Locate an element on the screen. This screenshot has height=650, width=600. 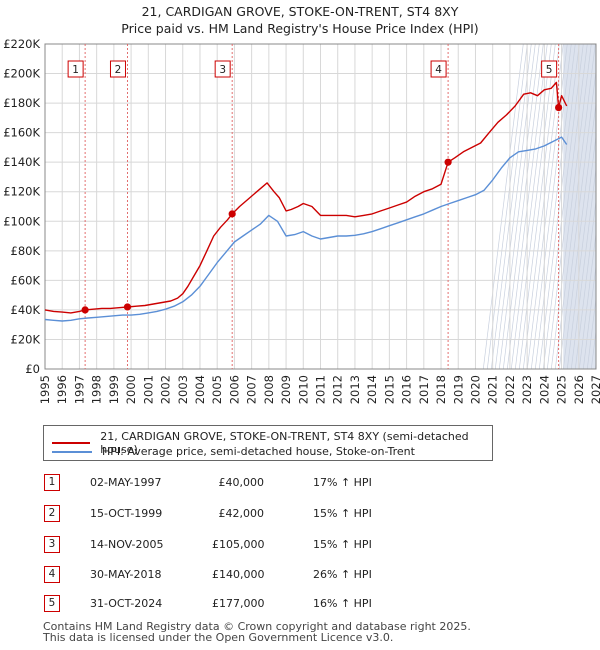
x-tick-label: 2025 is located at coordinates (562, 389).